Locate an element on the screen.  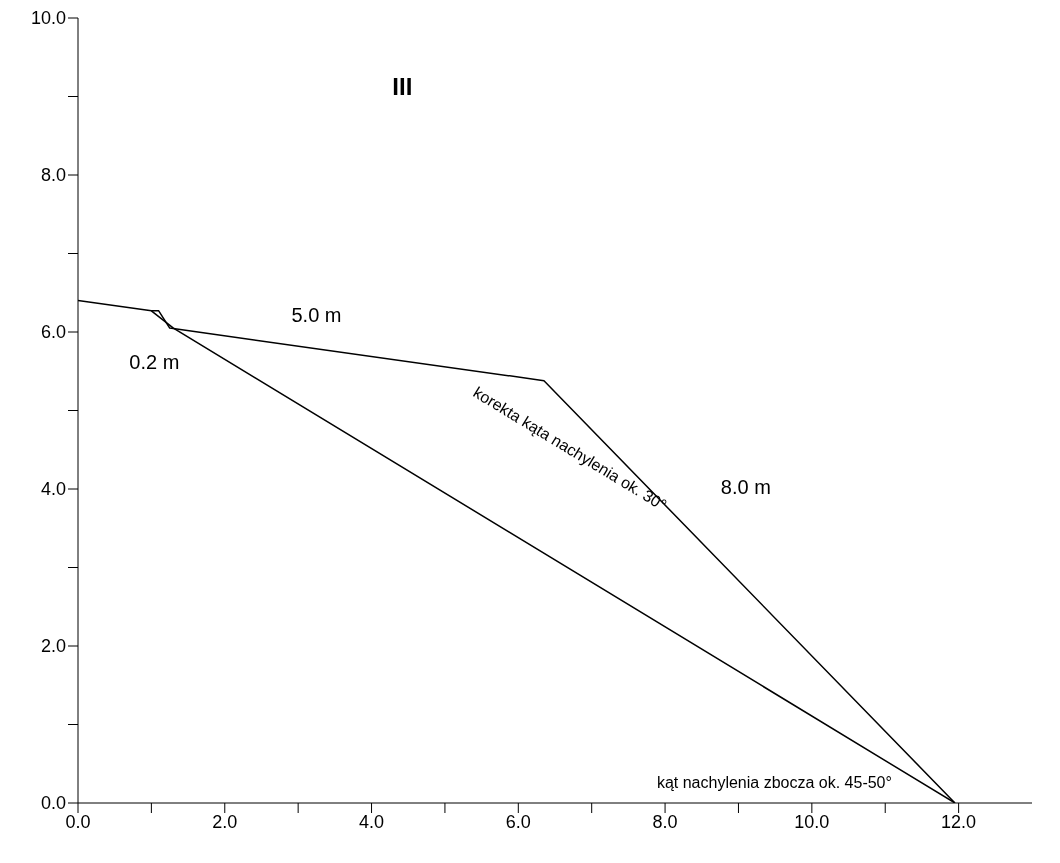
y-tick-label: 2.0 is located at coordinates (53, 646).